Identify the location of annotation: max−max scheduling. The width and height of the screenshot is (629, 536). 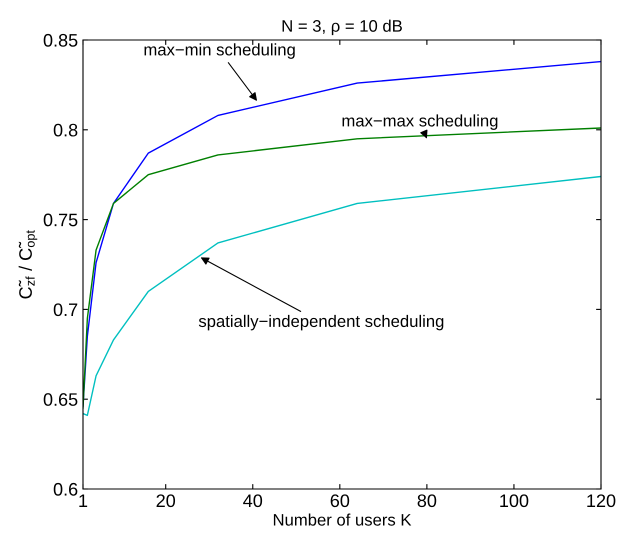
(420, 122).